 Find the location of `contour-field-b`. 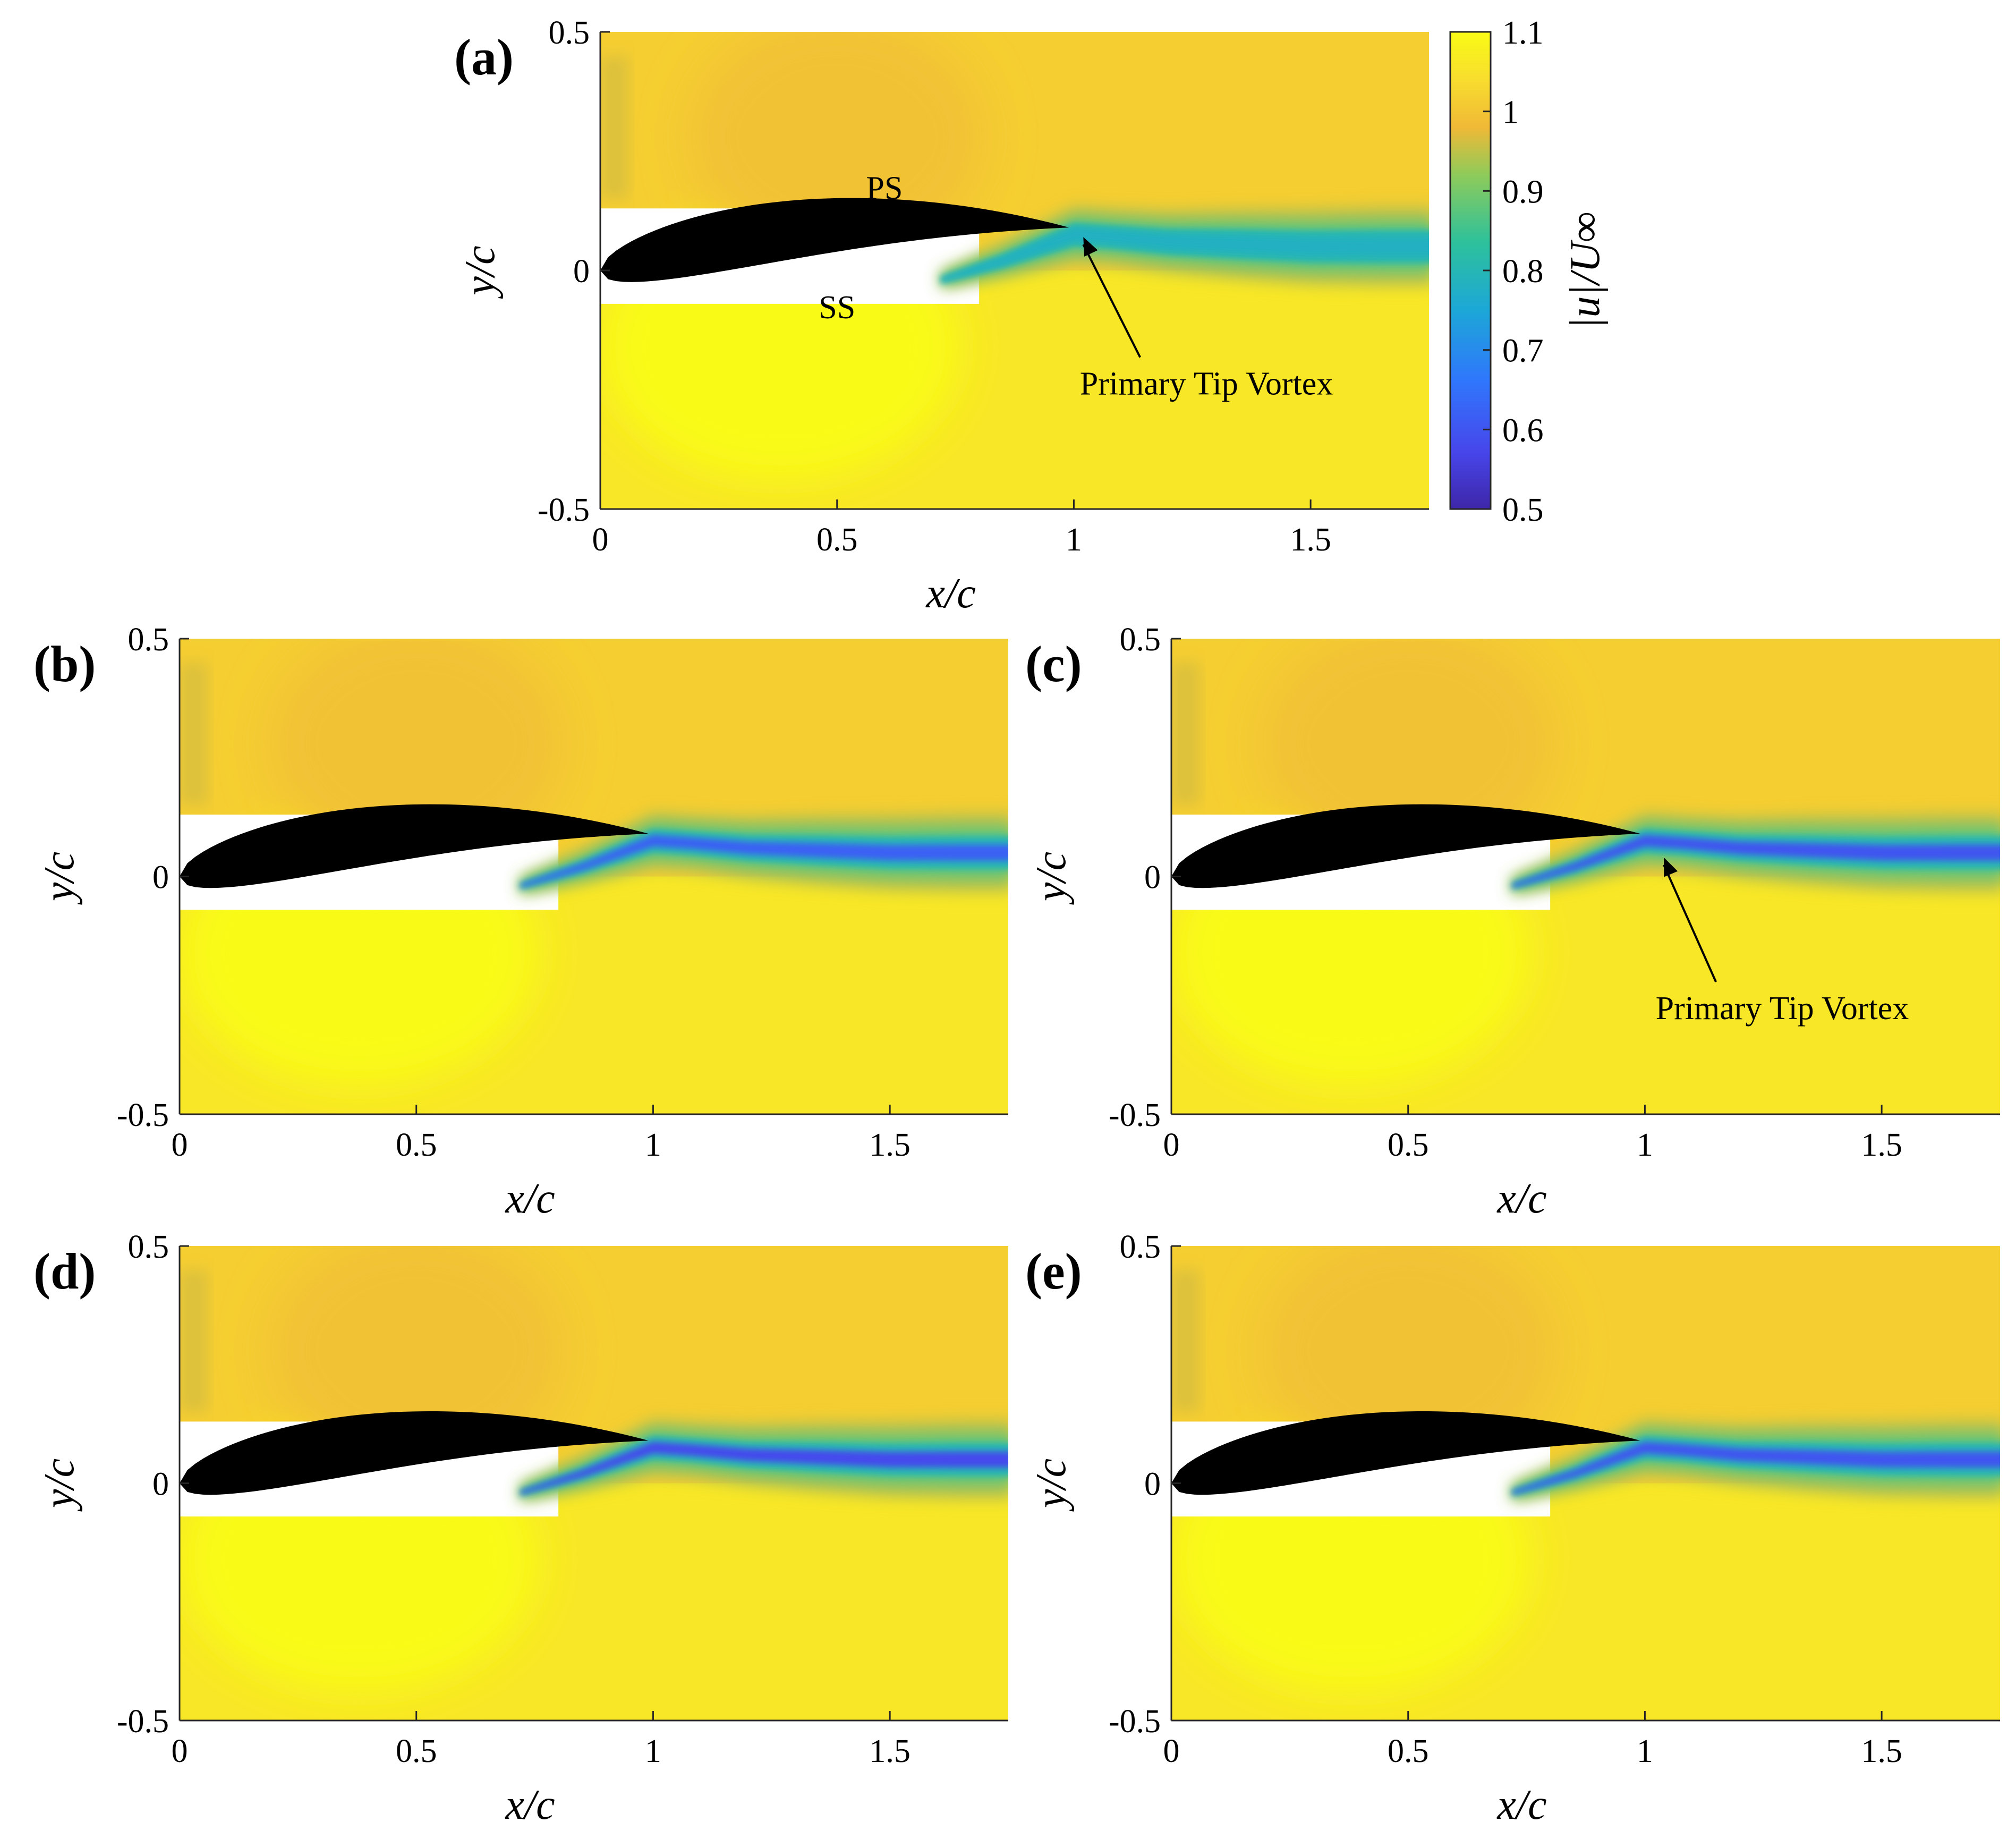

contour-field-b is located at coordinates (594, 876).